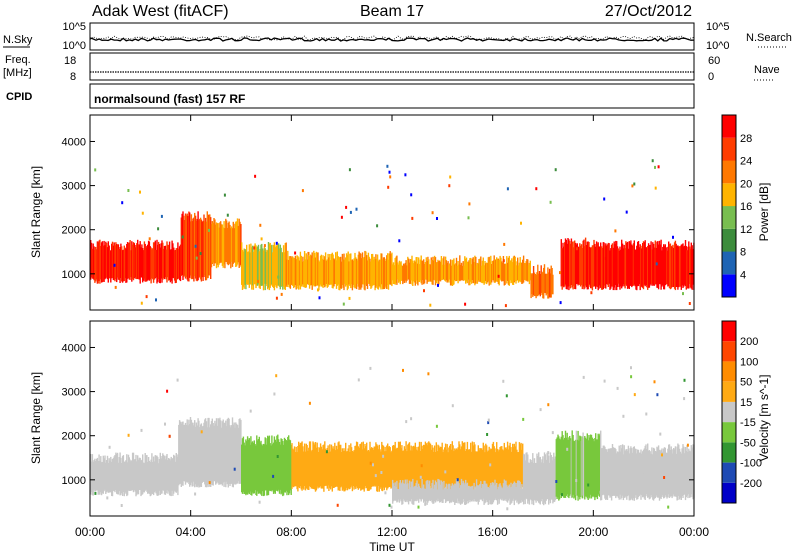  Describe the element at coordinates (718, 46) in the screenshot. I see `sky-right-bottom-tick: 10^0` at that location.